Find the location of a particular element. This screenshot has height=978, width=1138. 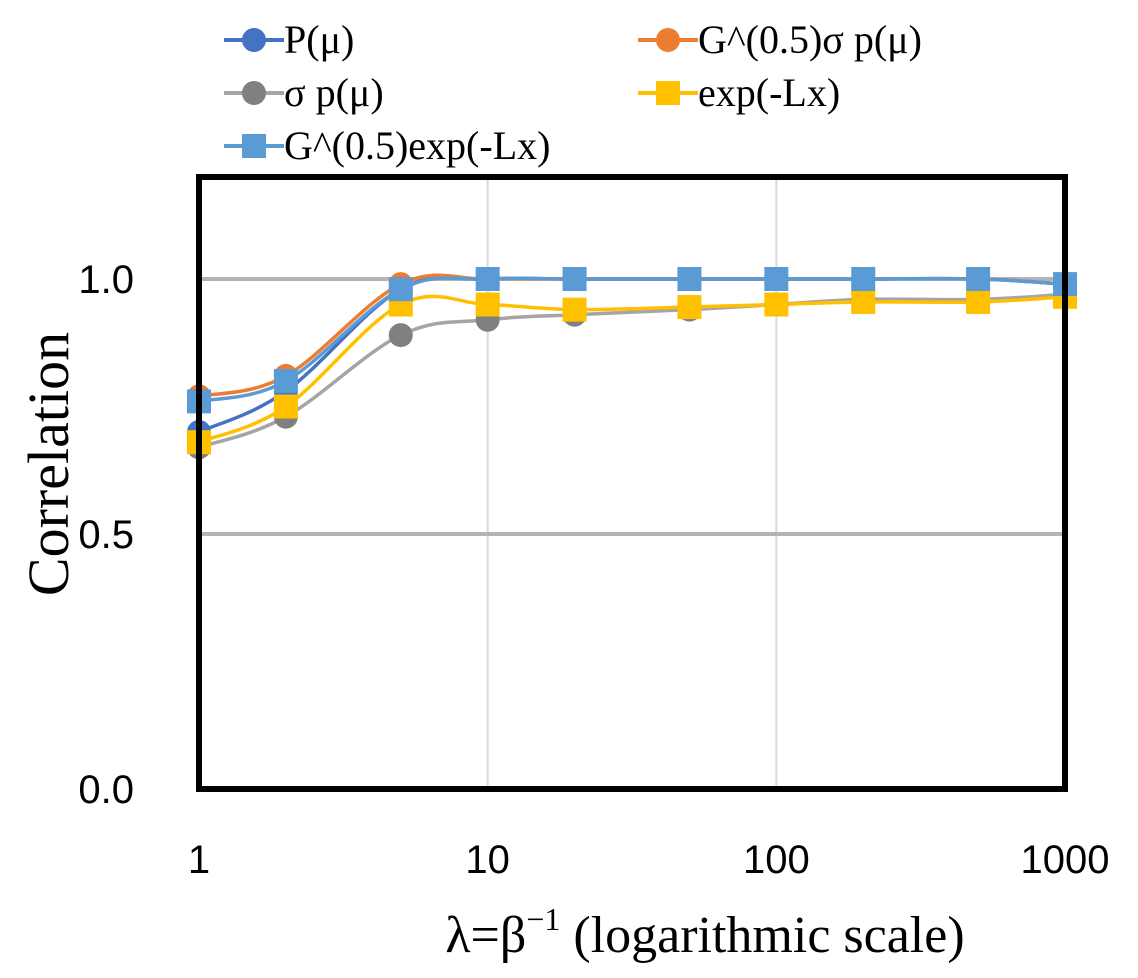

legend-label-3: exp(-Lx) is located at coordinates (769, 92).